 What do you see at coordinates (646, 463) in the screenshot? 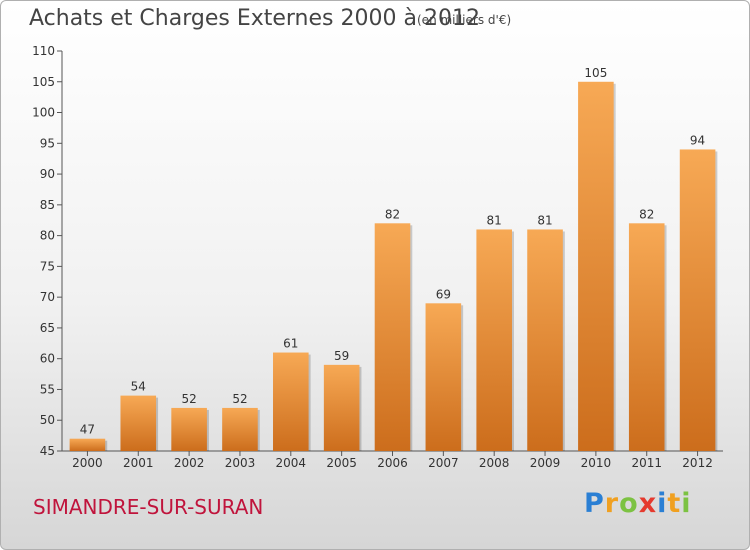
I see `x-tick-label: 2011` at bounding box center [646, 463].